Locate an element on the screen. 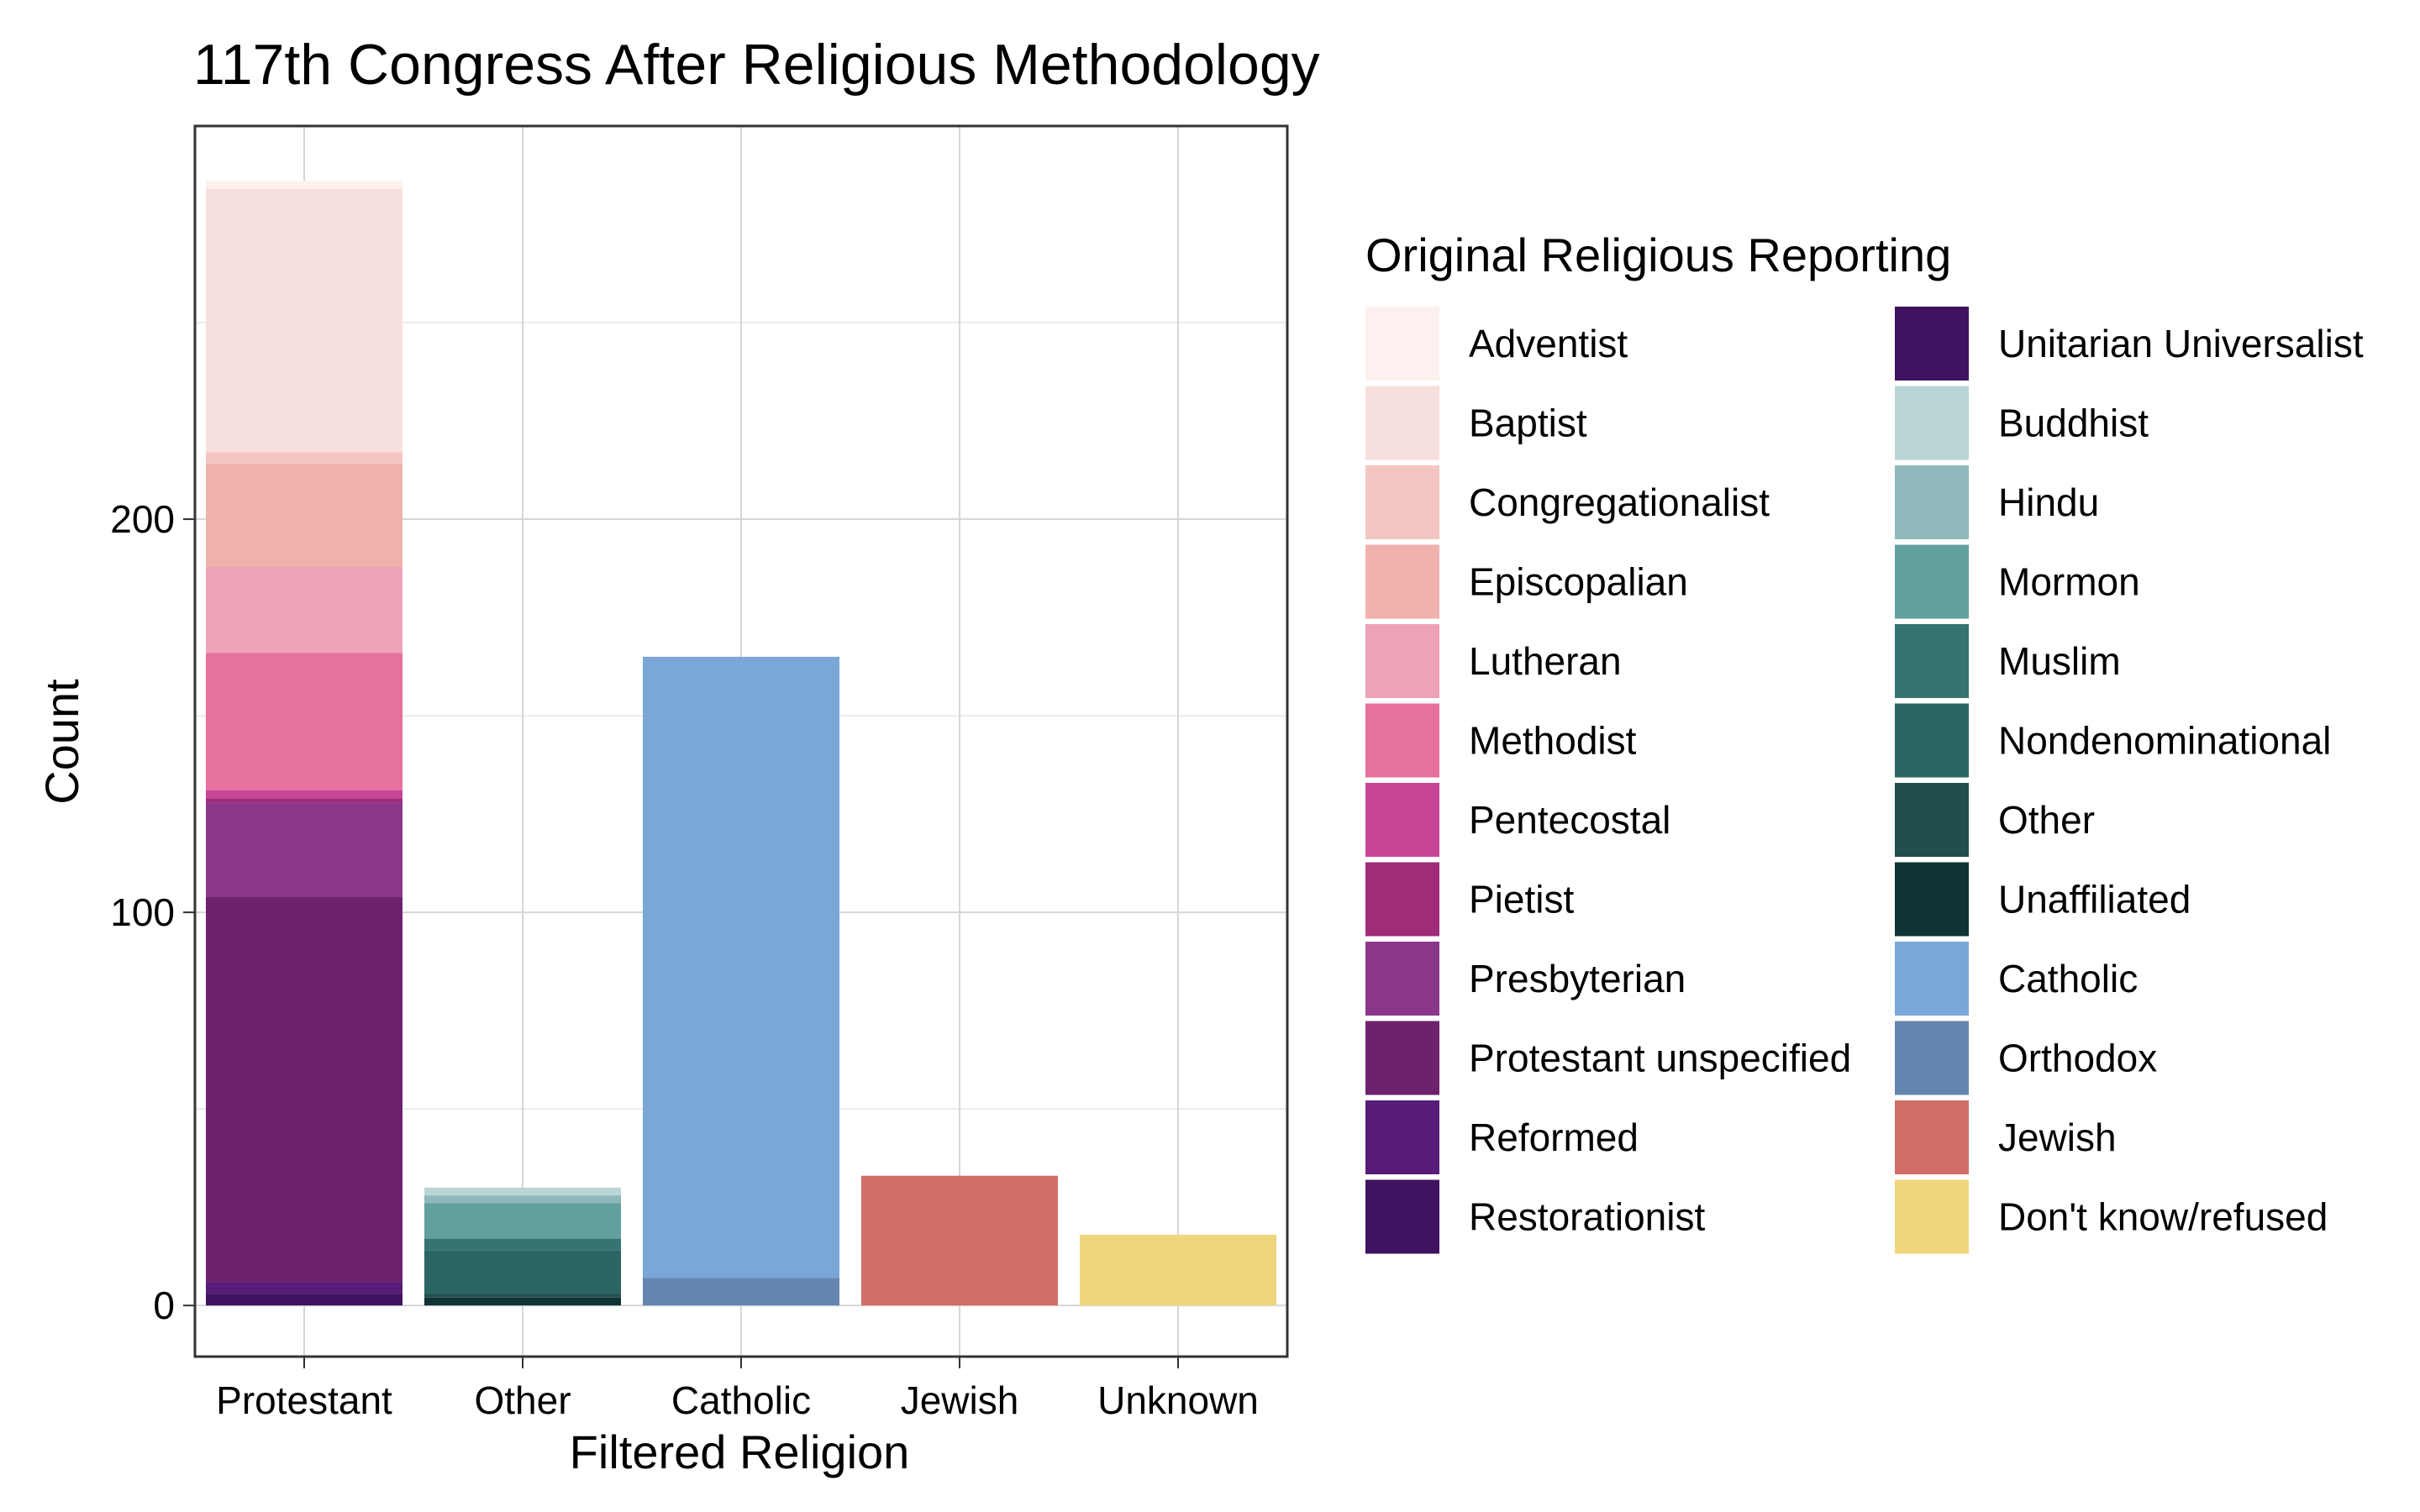 This screenshot has width=2420, height=1512. legend-label-muslim: Muslim is located at coordinates (2059, 661).